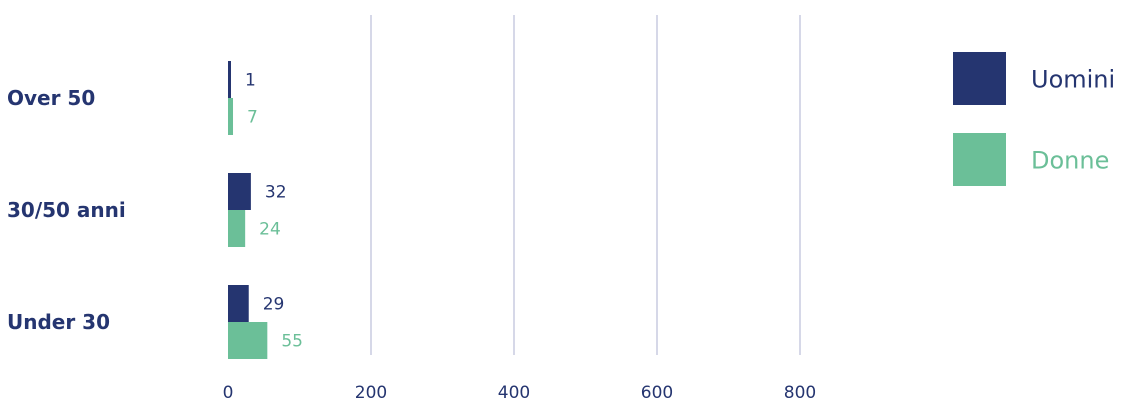 The height and width of the screenshot is (403, 1133). What do you see at coordinates (51, 98) in the screenshot?
I see `category-label: Over 50` at bounding box center [51, 98].